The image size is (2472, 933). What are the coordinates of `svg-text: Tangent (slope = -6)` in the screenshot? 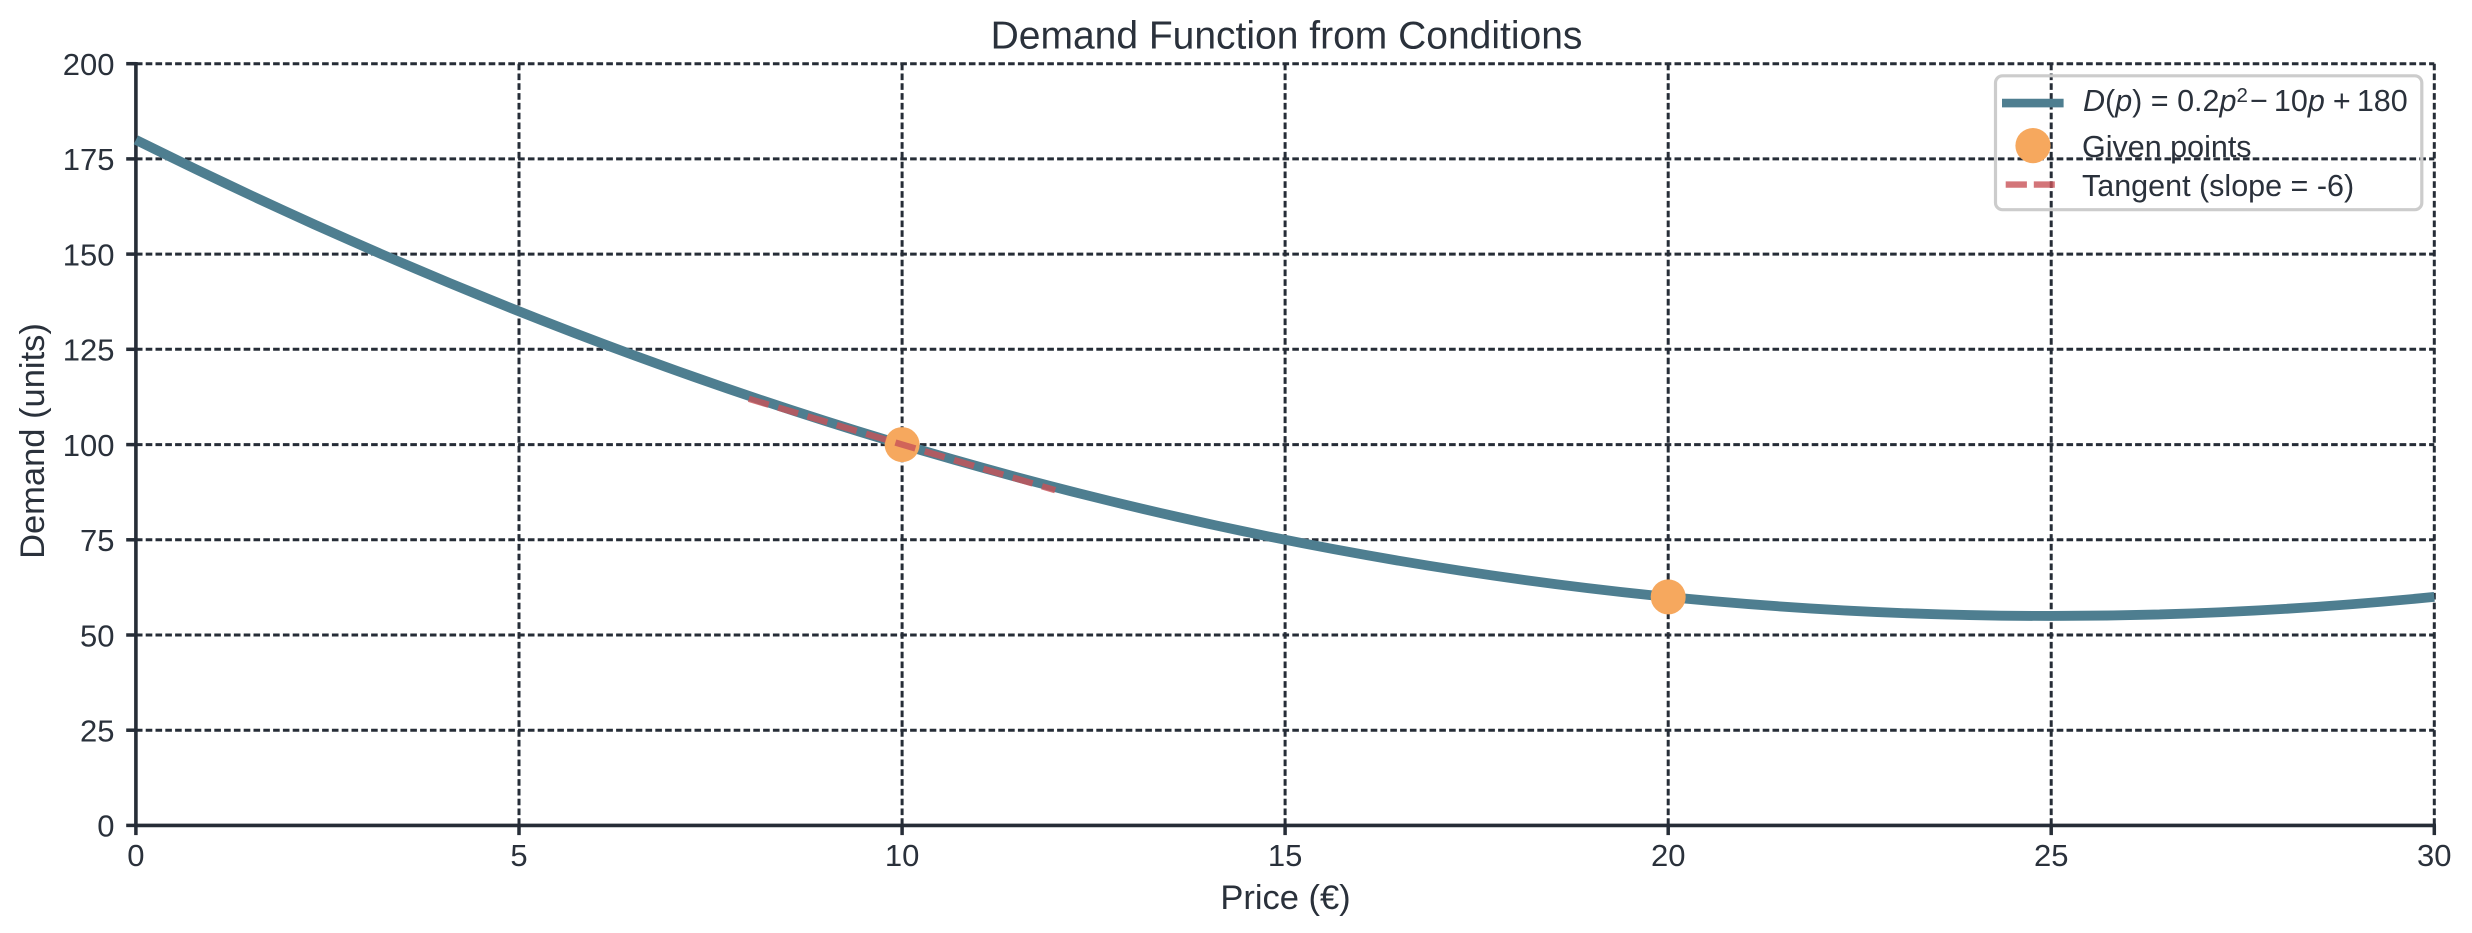 It's located at (2218, 186).